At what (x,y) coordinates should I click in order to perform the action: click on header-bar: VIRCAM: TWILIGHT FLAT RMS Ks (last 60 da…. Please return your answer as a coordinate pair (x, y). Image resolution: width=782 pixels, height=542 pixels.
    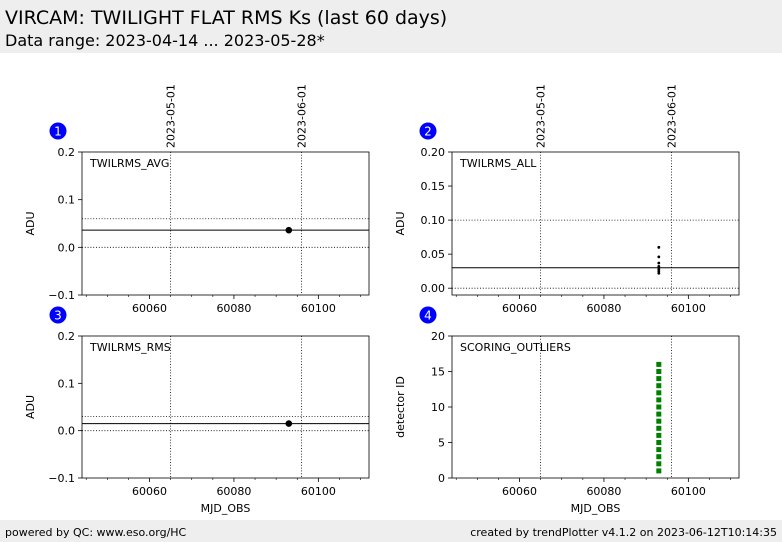
    Looking at the image, I should click on (391, 26).